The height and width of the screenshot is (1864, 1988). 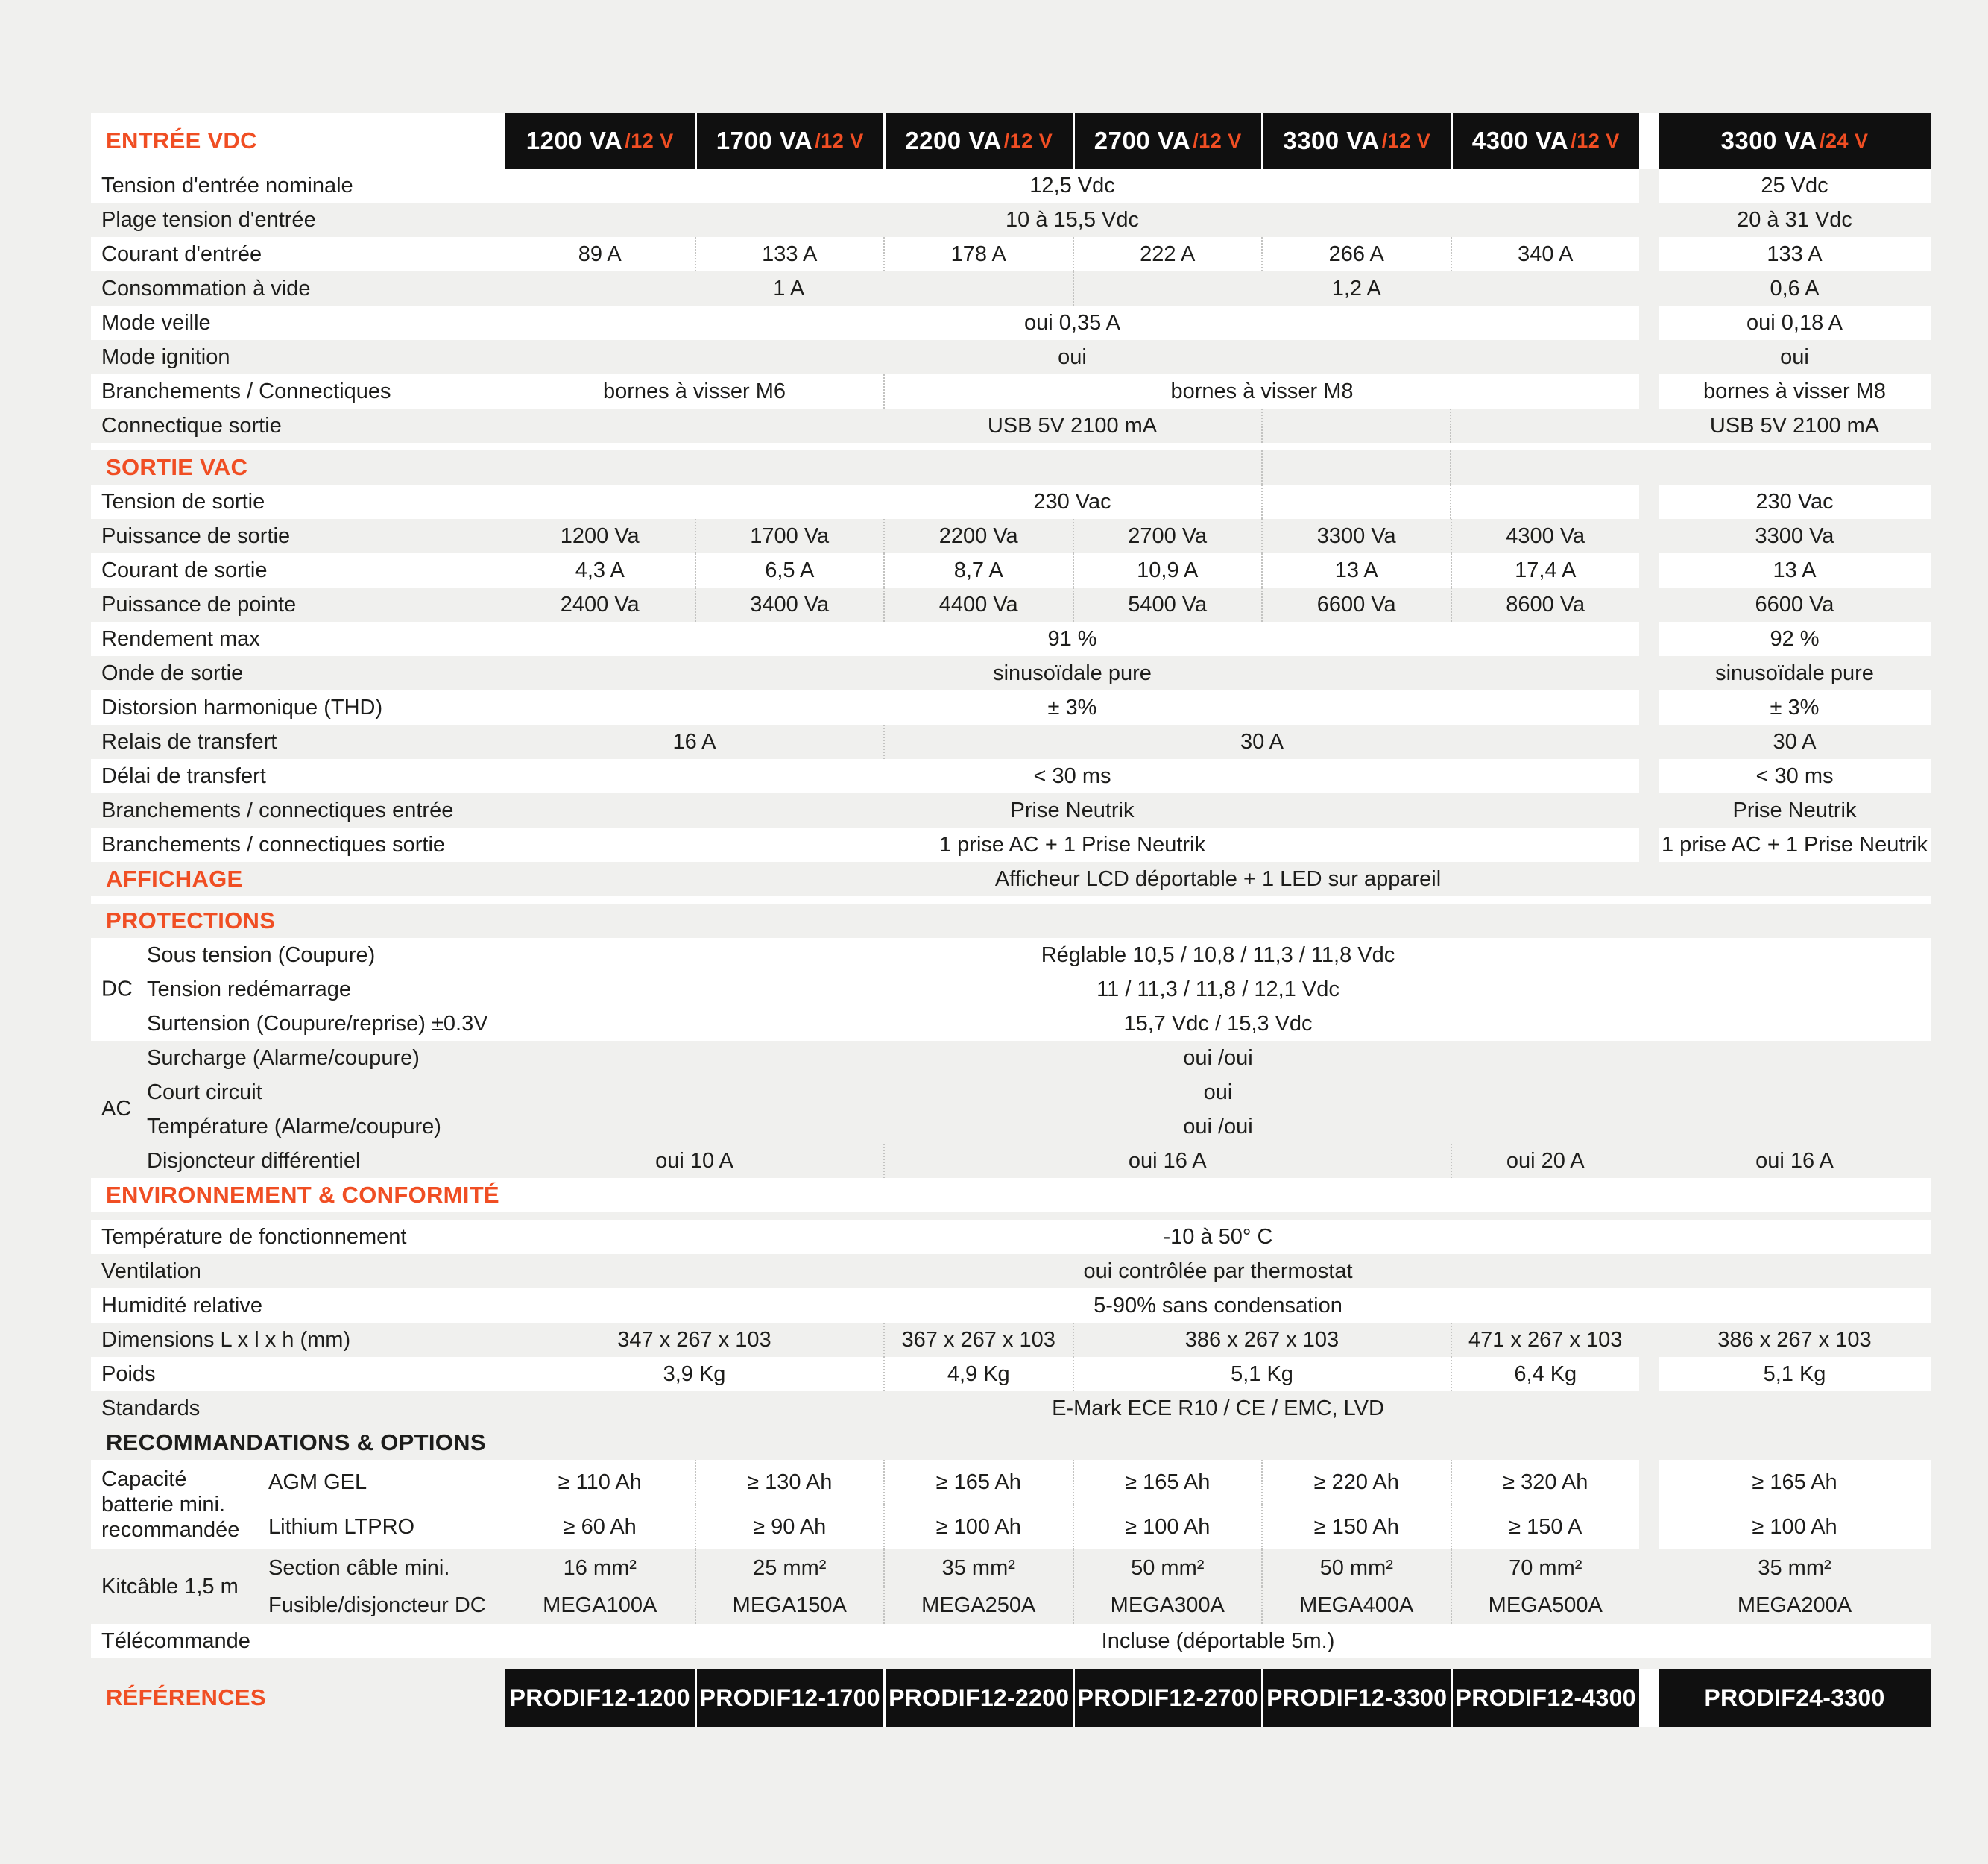 I want to click on spec-value-full: -10 à 50° C, so click(x=1218, y=1237).